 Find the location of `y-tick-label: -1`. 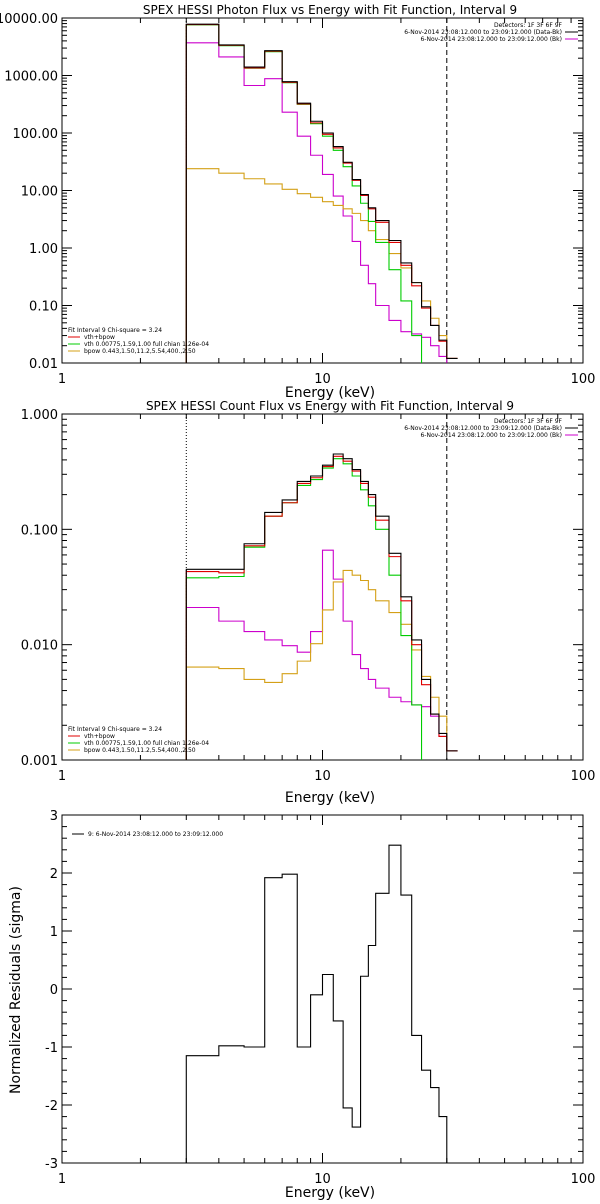

y-tick-label: -1 is located at coordinates (51, 1048).